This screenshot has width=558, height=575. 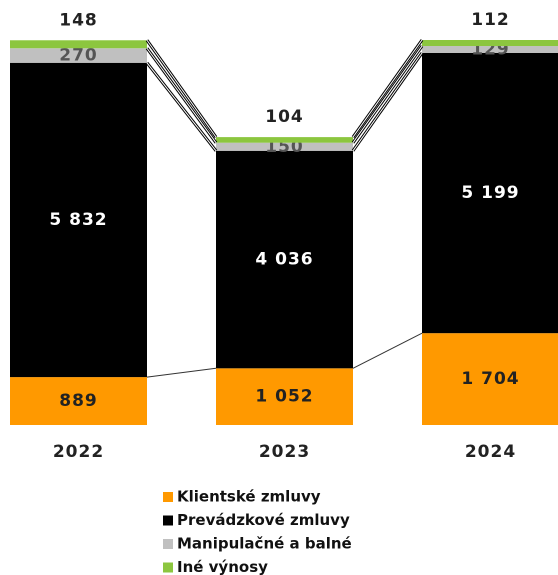 What do you see at coordinates (490, 452) in the screenshot?
I see `x-tick-label: 2024` at bounding box center [490, 452].